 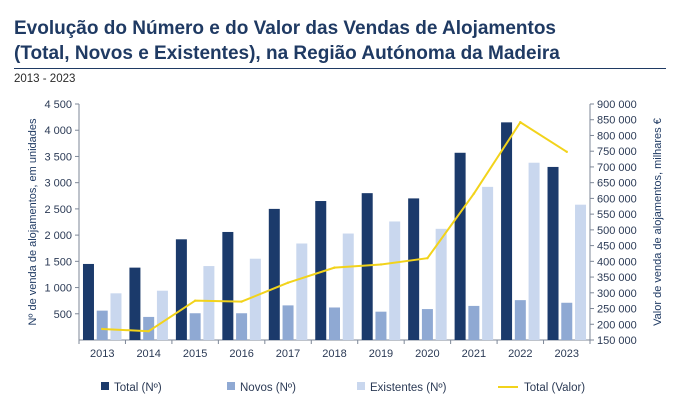 I want to click on title-divider, so click(x=340, y=68).